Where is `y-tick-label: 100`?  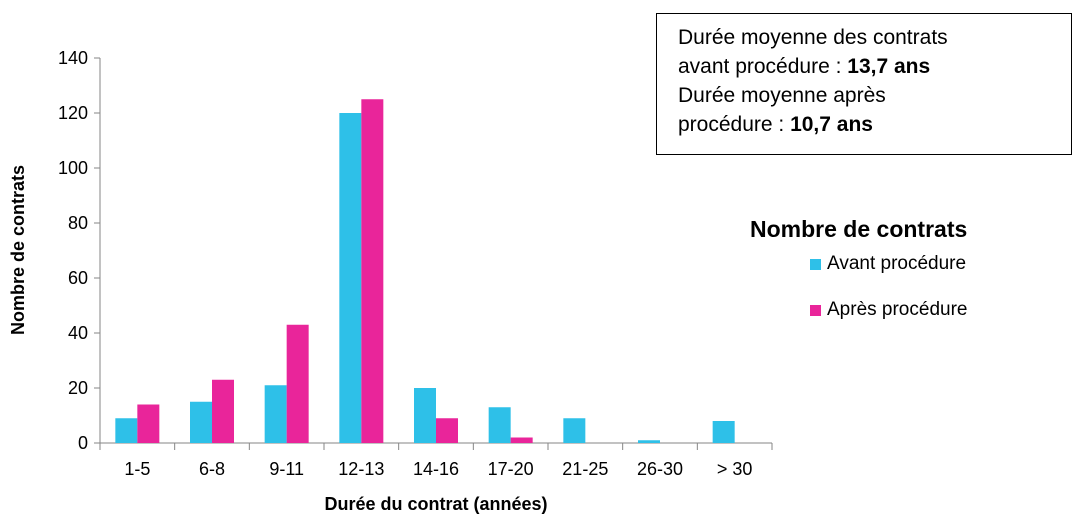 y-tick-label: 100 is located at coordinates (73, 168).